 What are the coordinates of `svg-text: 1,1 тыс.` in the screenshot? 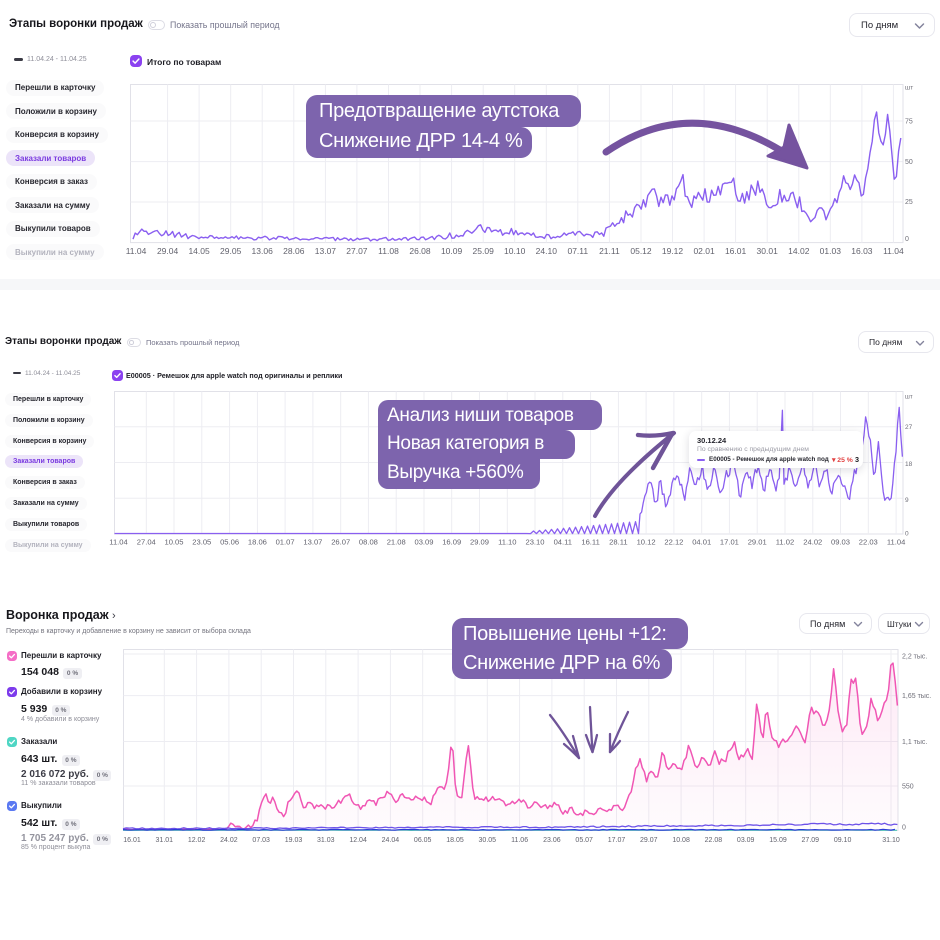 It's located at (914, 742).